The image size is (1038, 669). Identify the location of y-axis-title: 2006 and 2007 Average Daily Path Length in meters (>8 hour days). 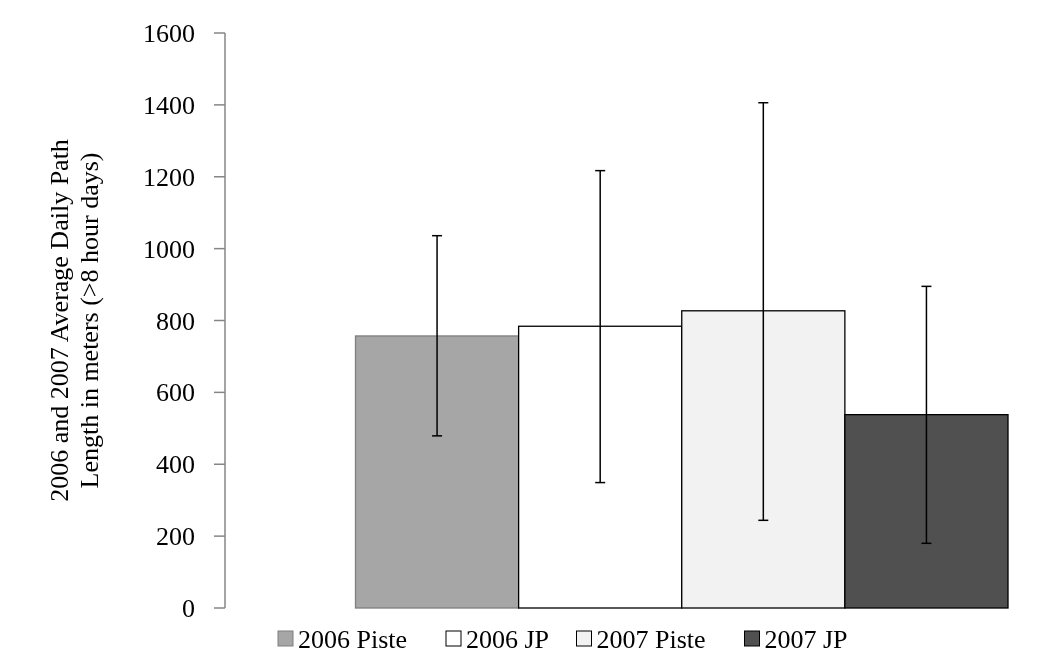
(74, 320).